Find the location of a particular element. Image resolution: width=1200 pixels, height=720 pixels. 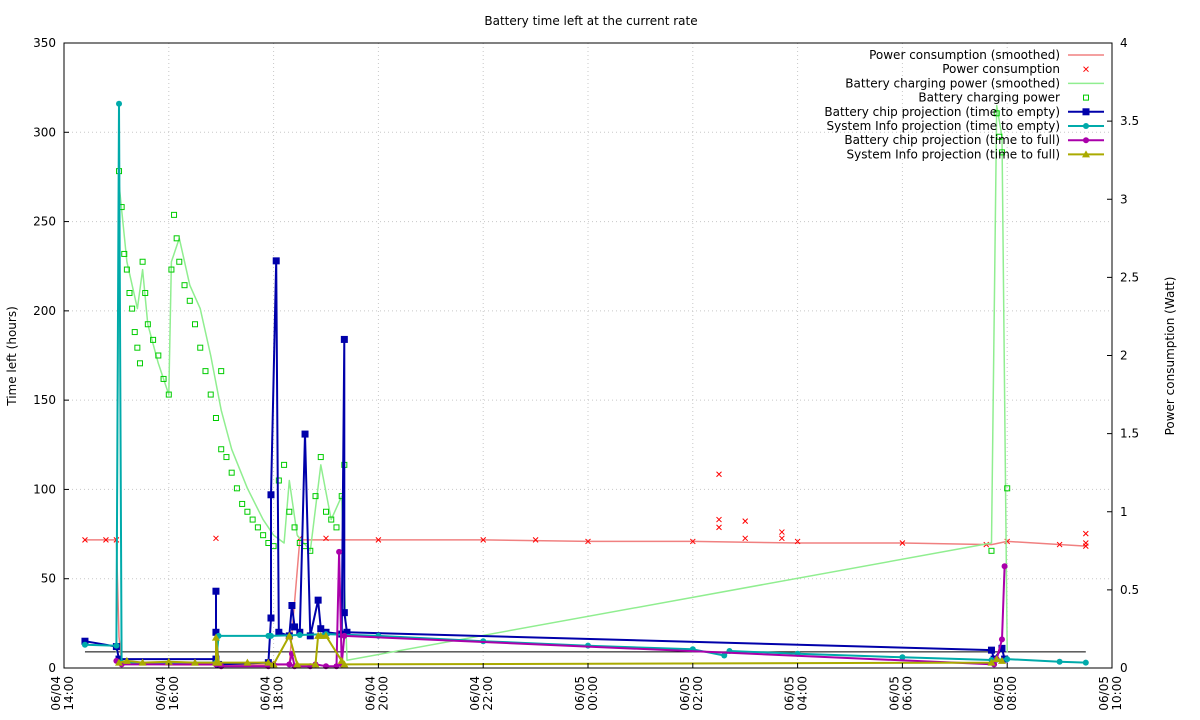

legend-label: Battery chip projection (time to empty) is located at coordinates (942, 112).